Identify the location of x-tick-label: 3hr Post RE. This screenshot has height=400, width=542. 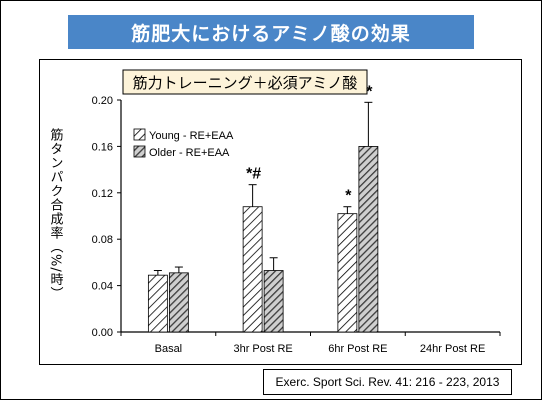
(262, 349).